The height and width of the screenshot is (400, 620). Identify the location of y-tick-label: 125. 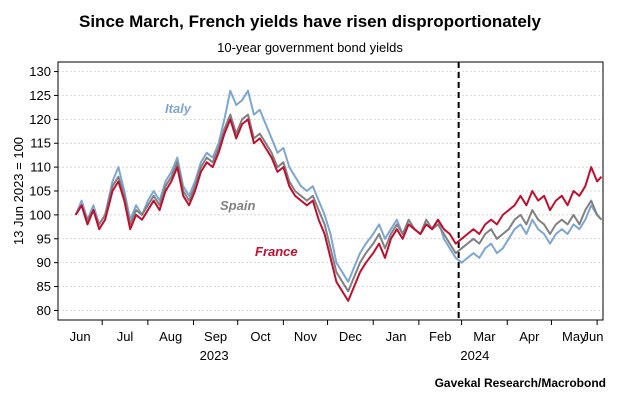
(40, 95).